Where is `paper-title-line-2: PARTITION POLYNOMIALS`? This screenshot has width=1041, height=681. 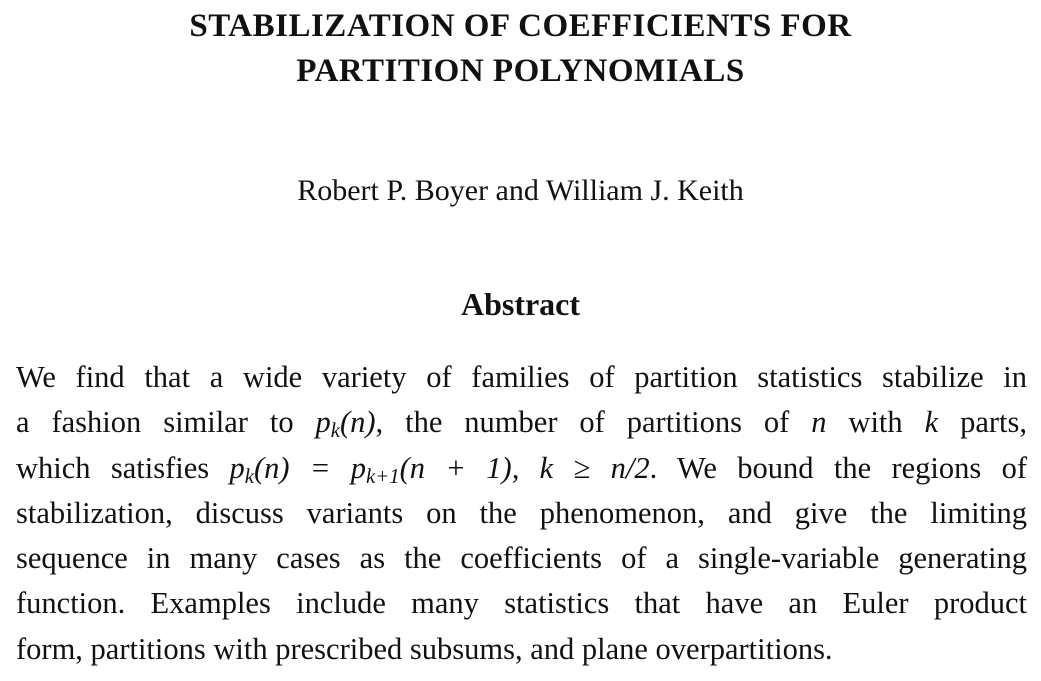 paper-title-line-2: PARTITION POLYNOMIALS is located at coordinates (520, 71).